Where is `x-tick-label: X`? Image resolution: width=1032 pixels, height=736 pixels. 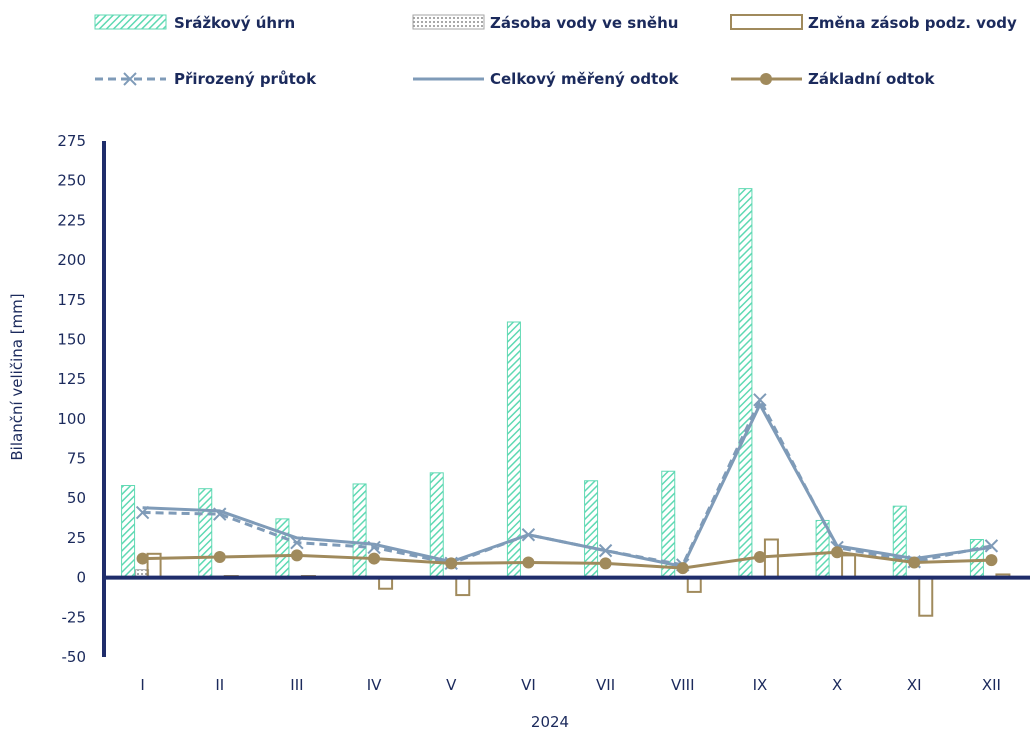
x-tick-label: X is located at coordinates (837, 685).